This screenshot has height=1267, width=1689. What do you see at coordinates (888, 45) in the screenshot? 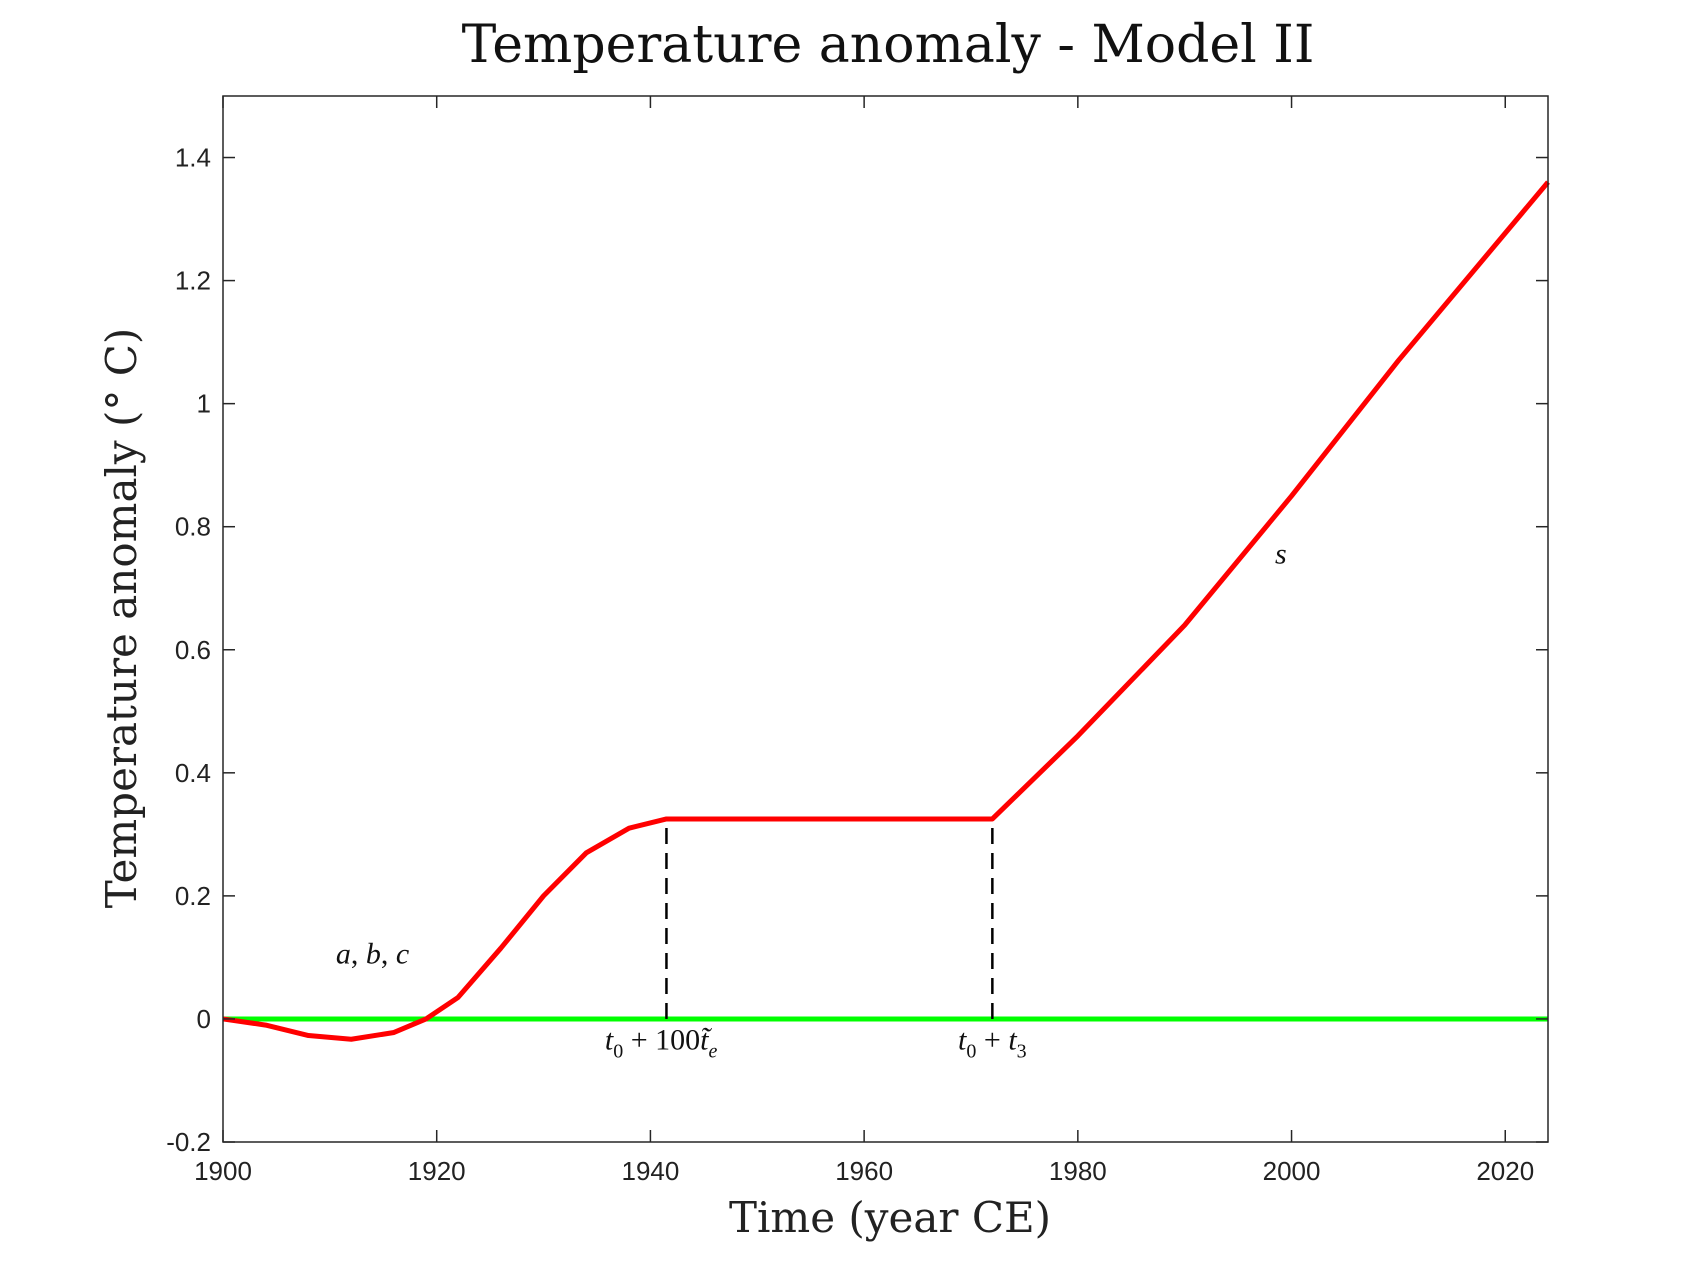
I see `chart-title: Temperature anomaly - Model II` at bounding box center [888, 45].